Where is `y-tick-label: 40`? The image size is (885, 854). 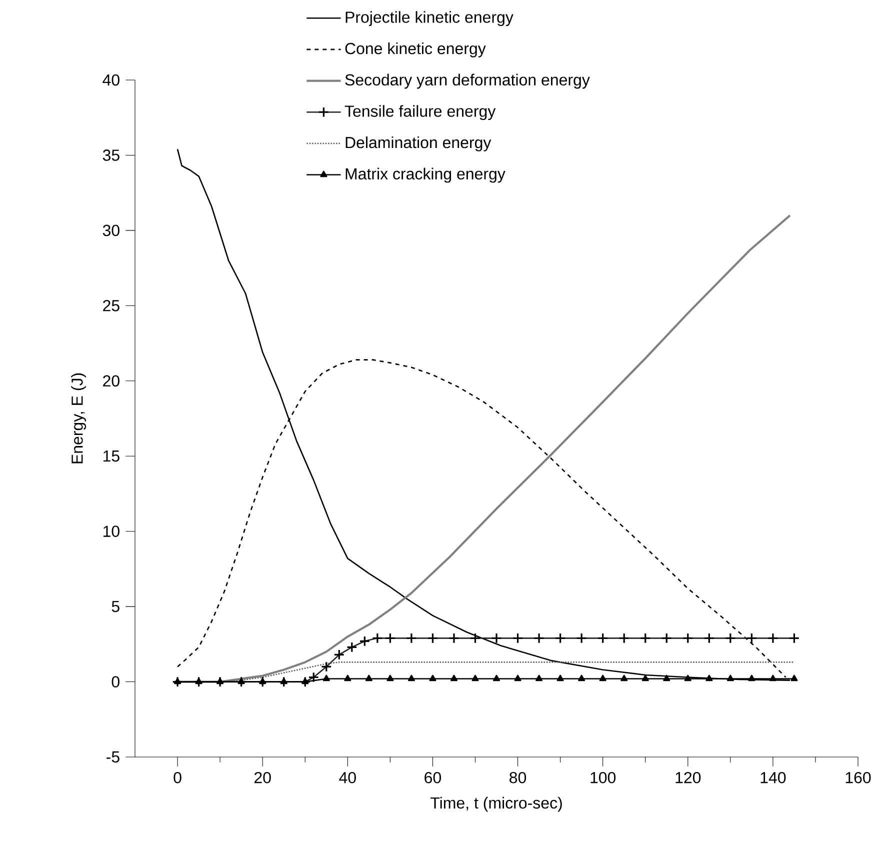 y-tick-label: 40 is located at coordinates (111, 80).